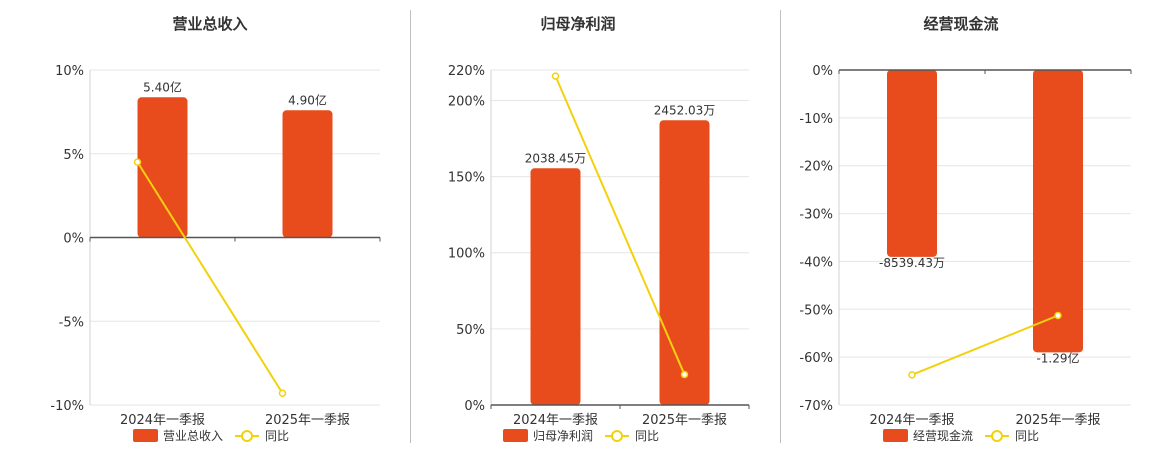 The height and width of the screenshot is (454, 1160). What do you see at coordinates (466, 178) in the screenshot?
I see `y-tick-label: 150%` at bounding box center [466, 178].